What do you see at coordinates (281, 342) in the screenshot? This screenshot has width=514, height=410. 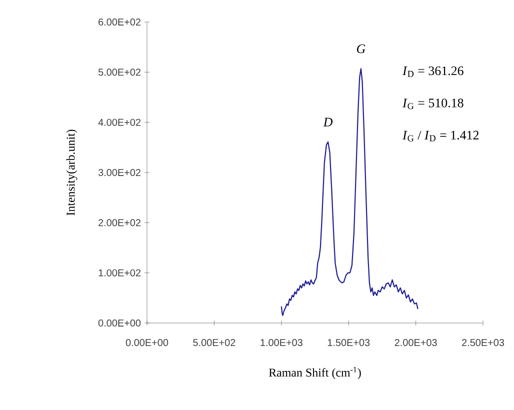 I see `x-tick-label: 1.00E+03` at bounding box center [281, 342].